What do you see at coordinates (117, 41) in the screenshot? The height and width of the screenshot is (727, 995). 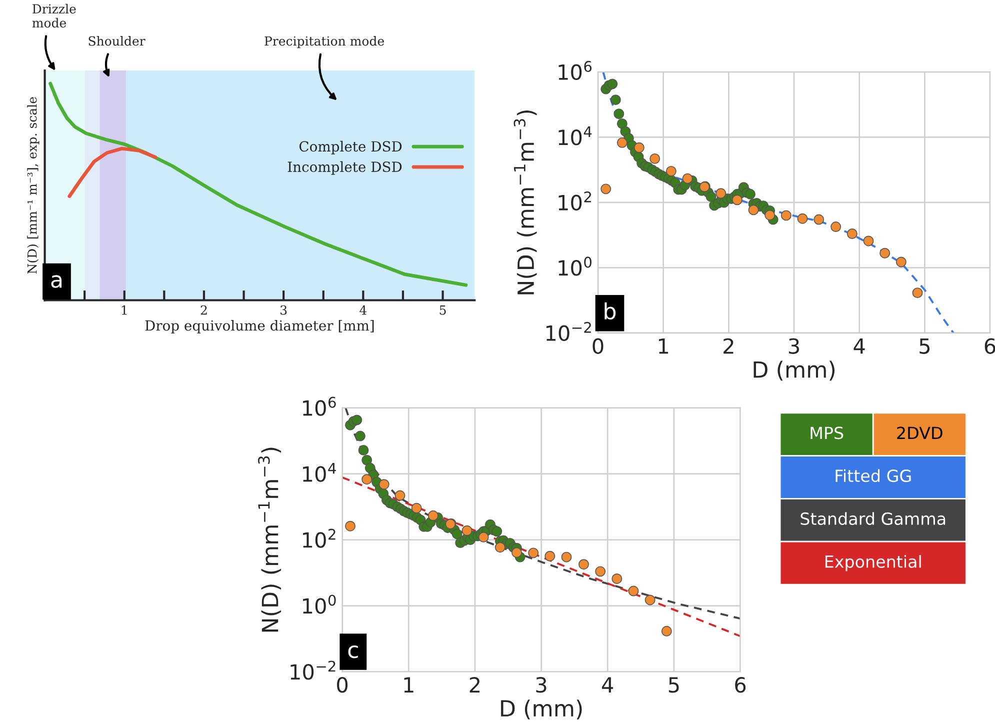 I see `text: Shoulder` at bounding box center [117, 41].